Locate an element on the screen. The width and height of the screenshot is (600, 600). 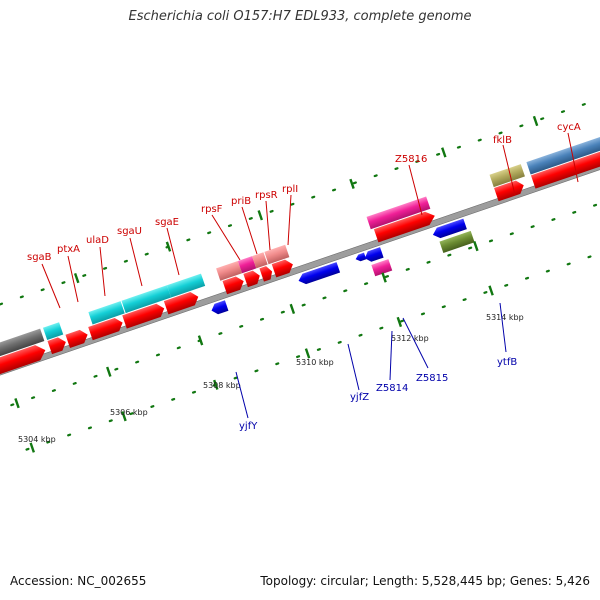
gene-label-ytfB: ytfB is located at coordinates (507, 362).